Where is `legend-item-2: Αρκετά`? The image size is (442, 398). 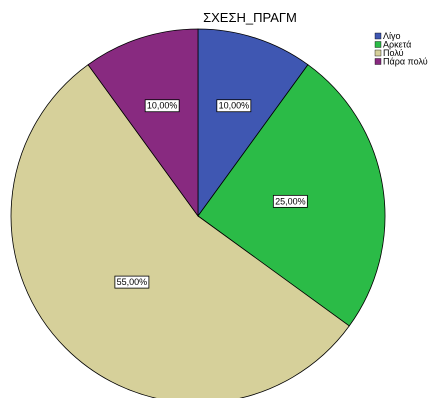 legend-item-2: Αρκετά is located at coordinates (392, 45).